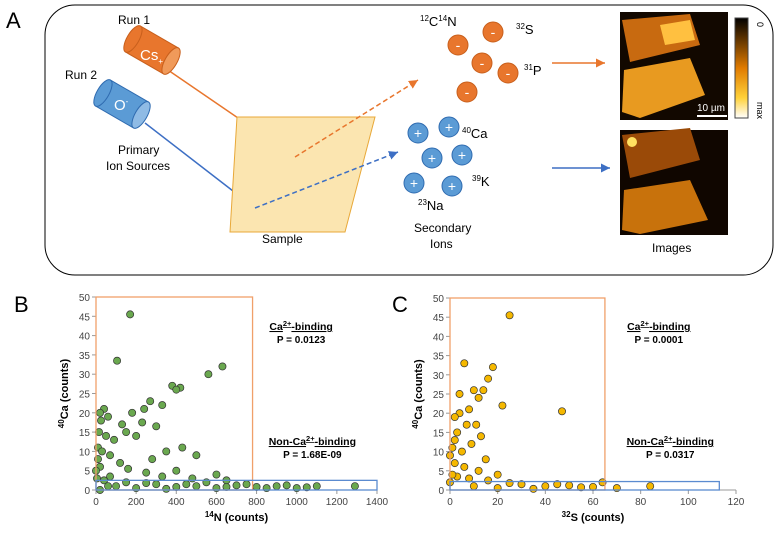  I want to click on beam, so click(326, 180).